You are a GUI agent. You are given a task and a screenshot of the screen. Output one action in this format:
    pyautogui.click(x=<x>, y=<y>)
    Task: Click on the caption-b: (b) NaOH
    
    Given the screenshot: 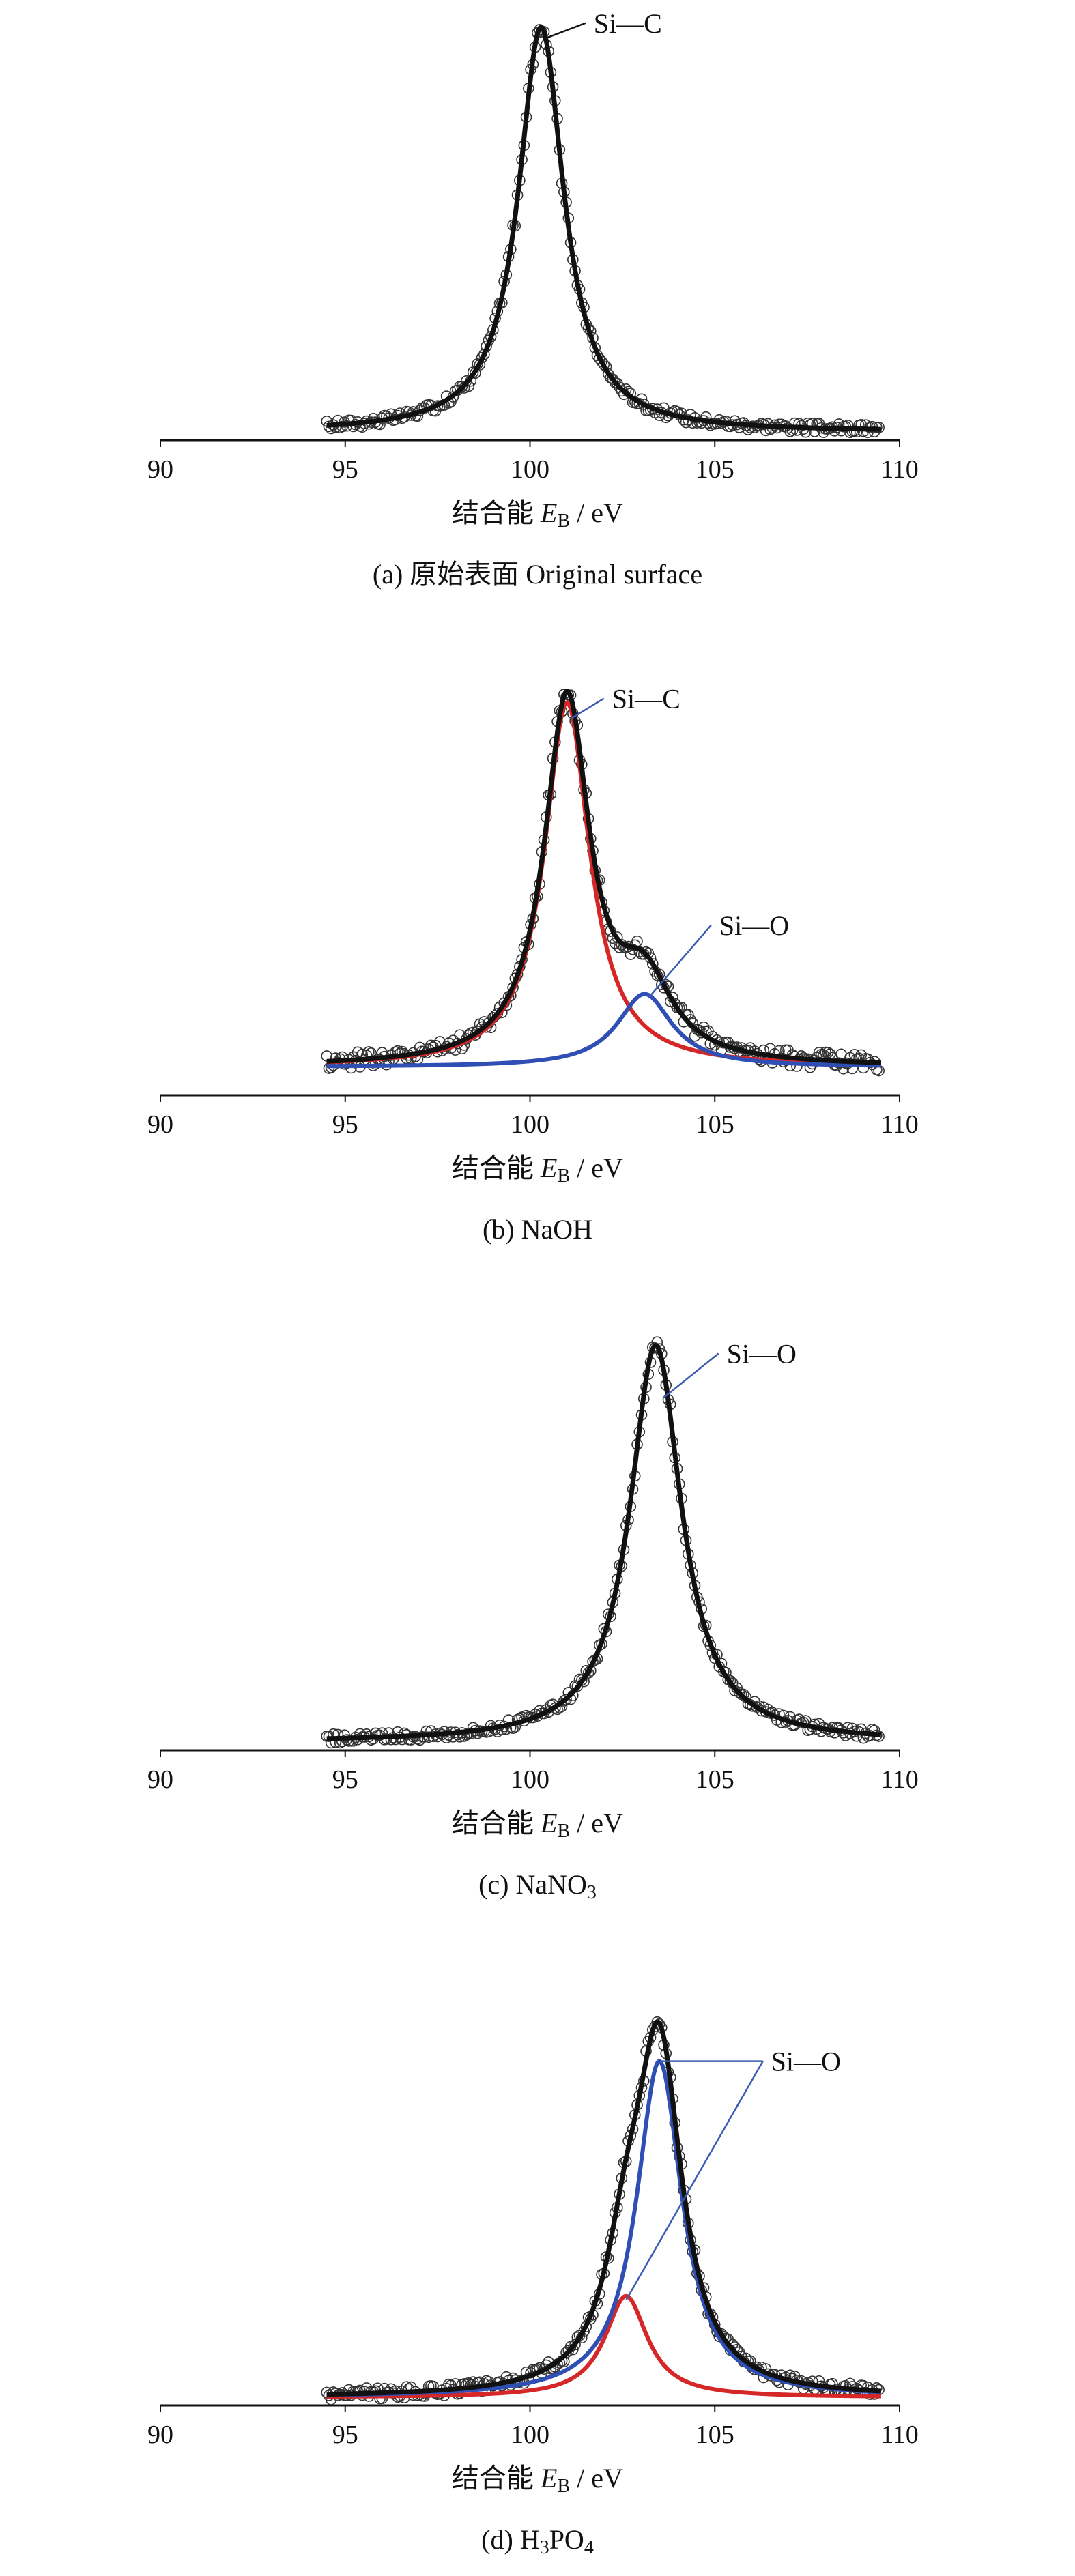 What is the action you would take?
    pyautogui.click(x=537, y=1229)
    